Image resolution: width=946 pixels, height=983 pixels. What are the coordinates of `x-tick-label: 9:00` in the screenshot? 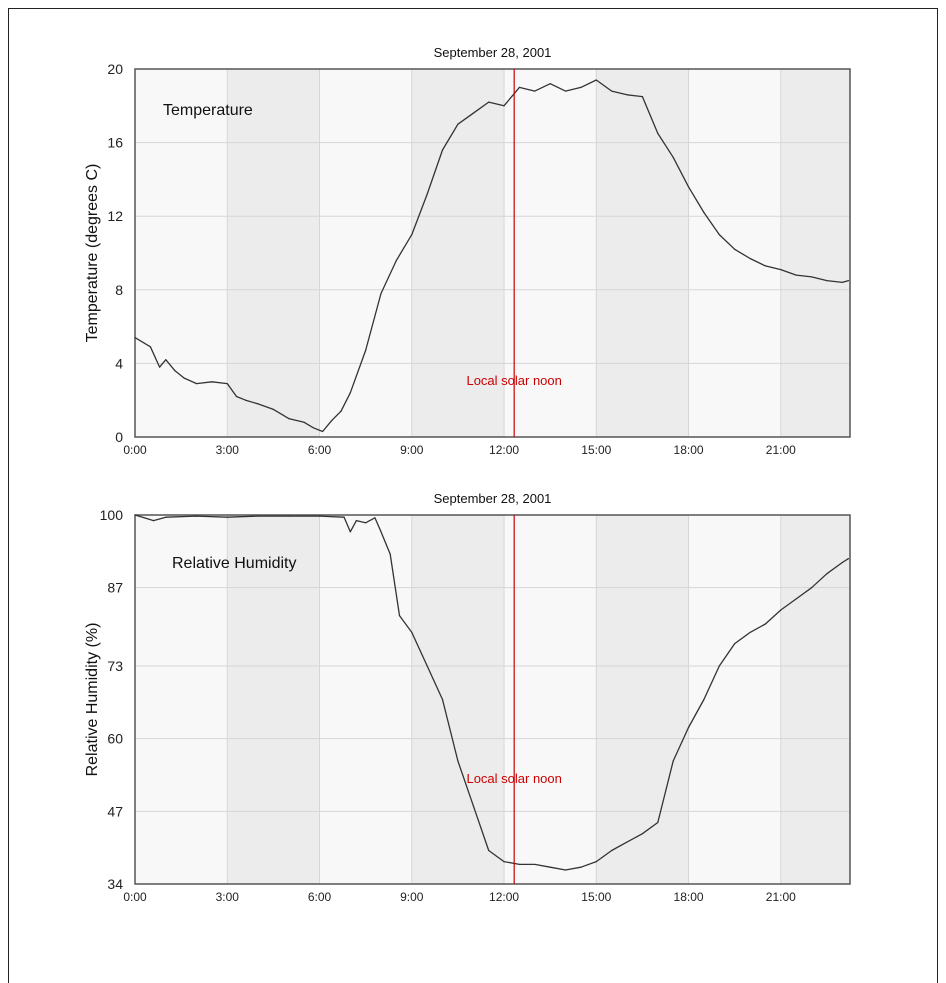 It's located at (412, 897).